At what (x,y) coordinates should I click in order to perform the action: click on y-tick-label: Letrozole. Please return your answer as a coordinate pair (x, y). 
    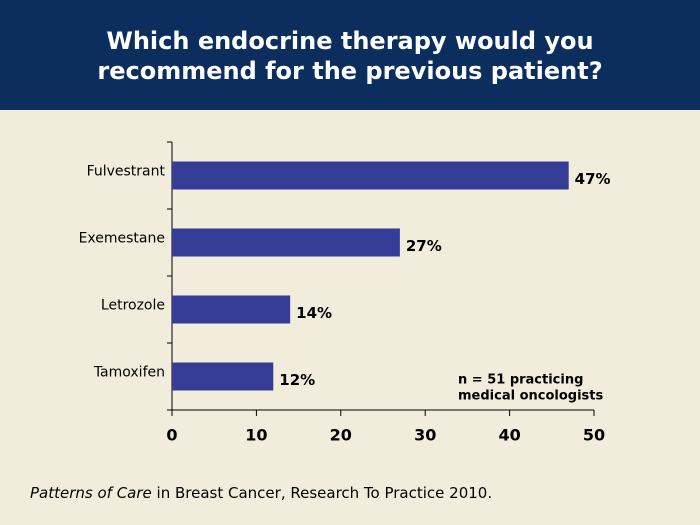
    Looking at the image, I should click on (133, 306).